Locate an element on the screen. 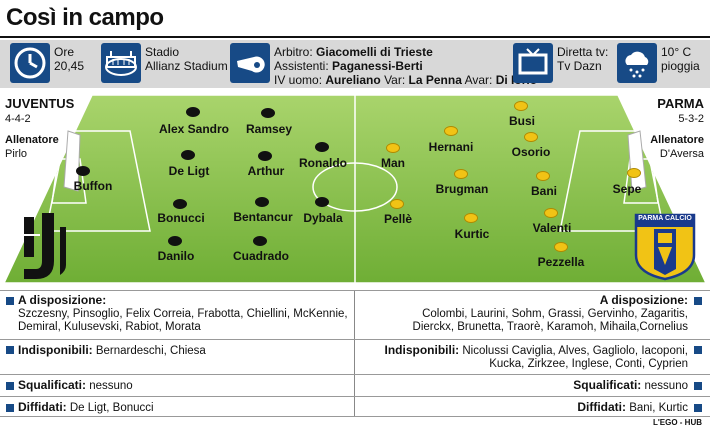 Image resolution: width=710 pixels, height=429 pixels. stadium-info: Stadio Allianz Stadium is located at coordinates (186, 59).